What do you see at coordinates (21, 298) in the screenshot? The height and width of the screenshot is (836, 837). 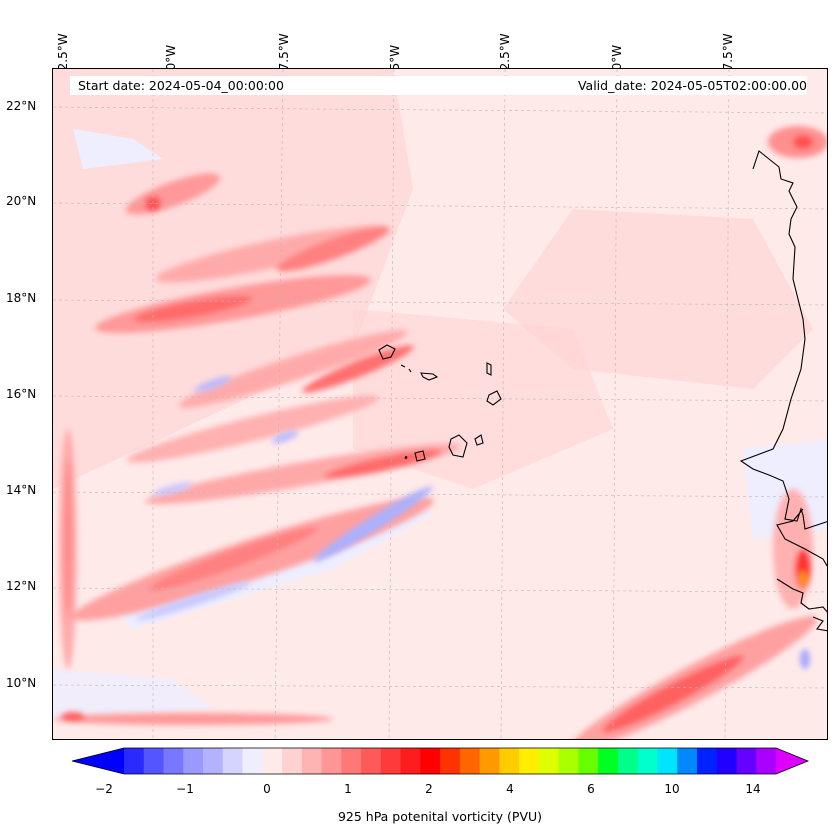 I see `lat-label-18n: 18°N` at bounding box center [21, 298].